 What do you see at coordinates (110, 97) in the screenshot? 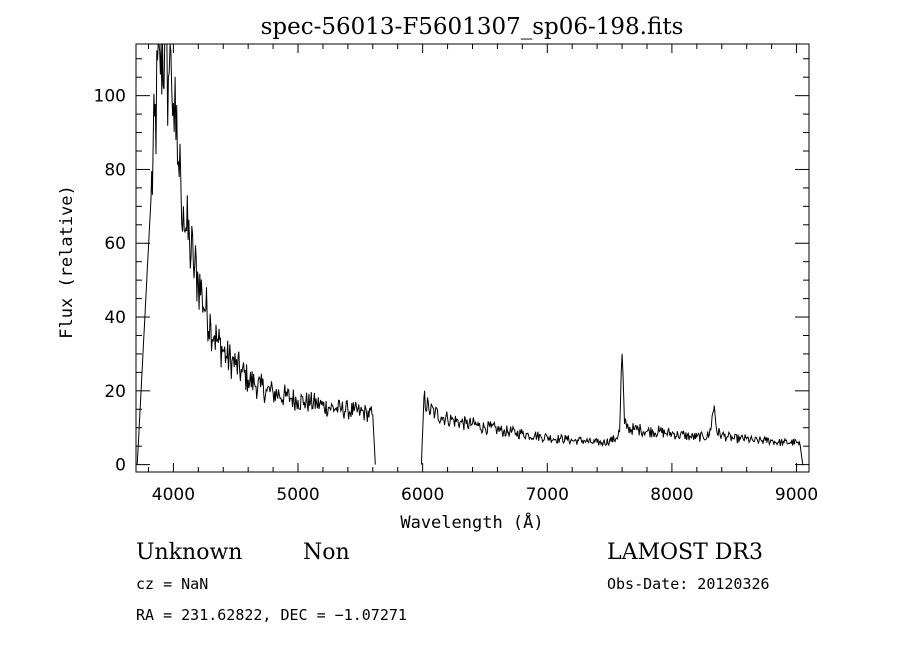
I see `y-tick-label: 100` at bounding box center [110, 97].